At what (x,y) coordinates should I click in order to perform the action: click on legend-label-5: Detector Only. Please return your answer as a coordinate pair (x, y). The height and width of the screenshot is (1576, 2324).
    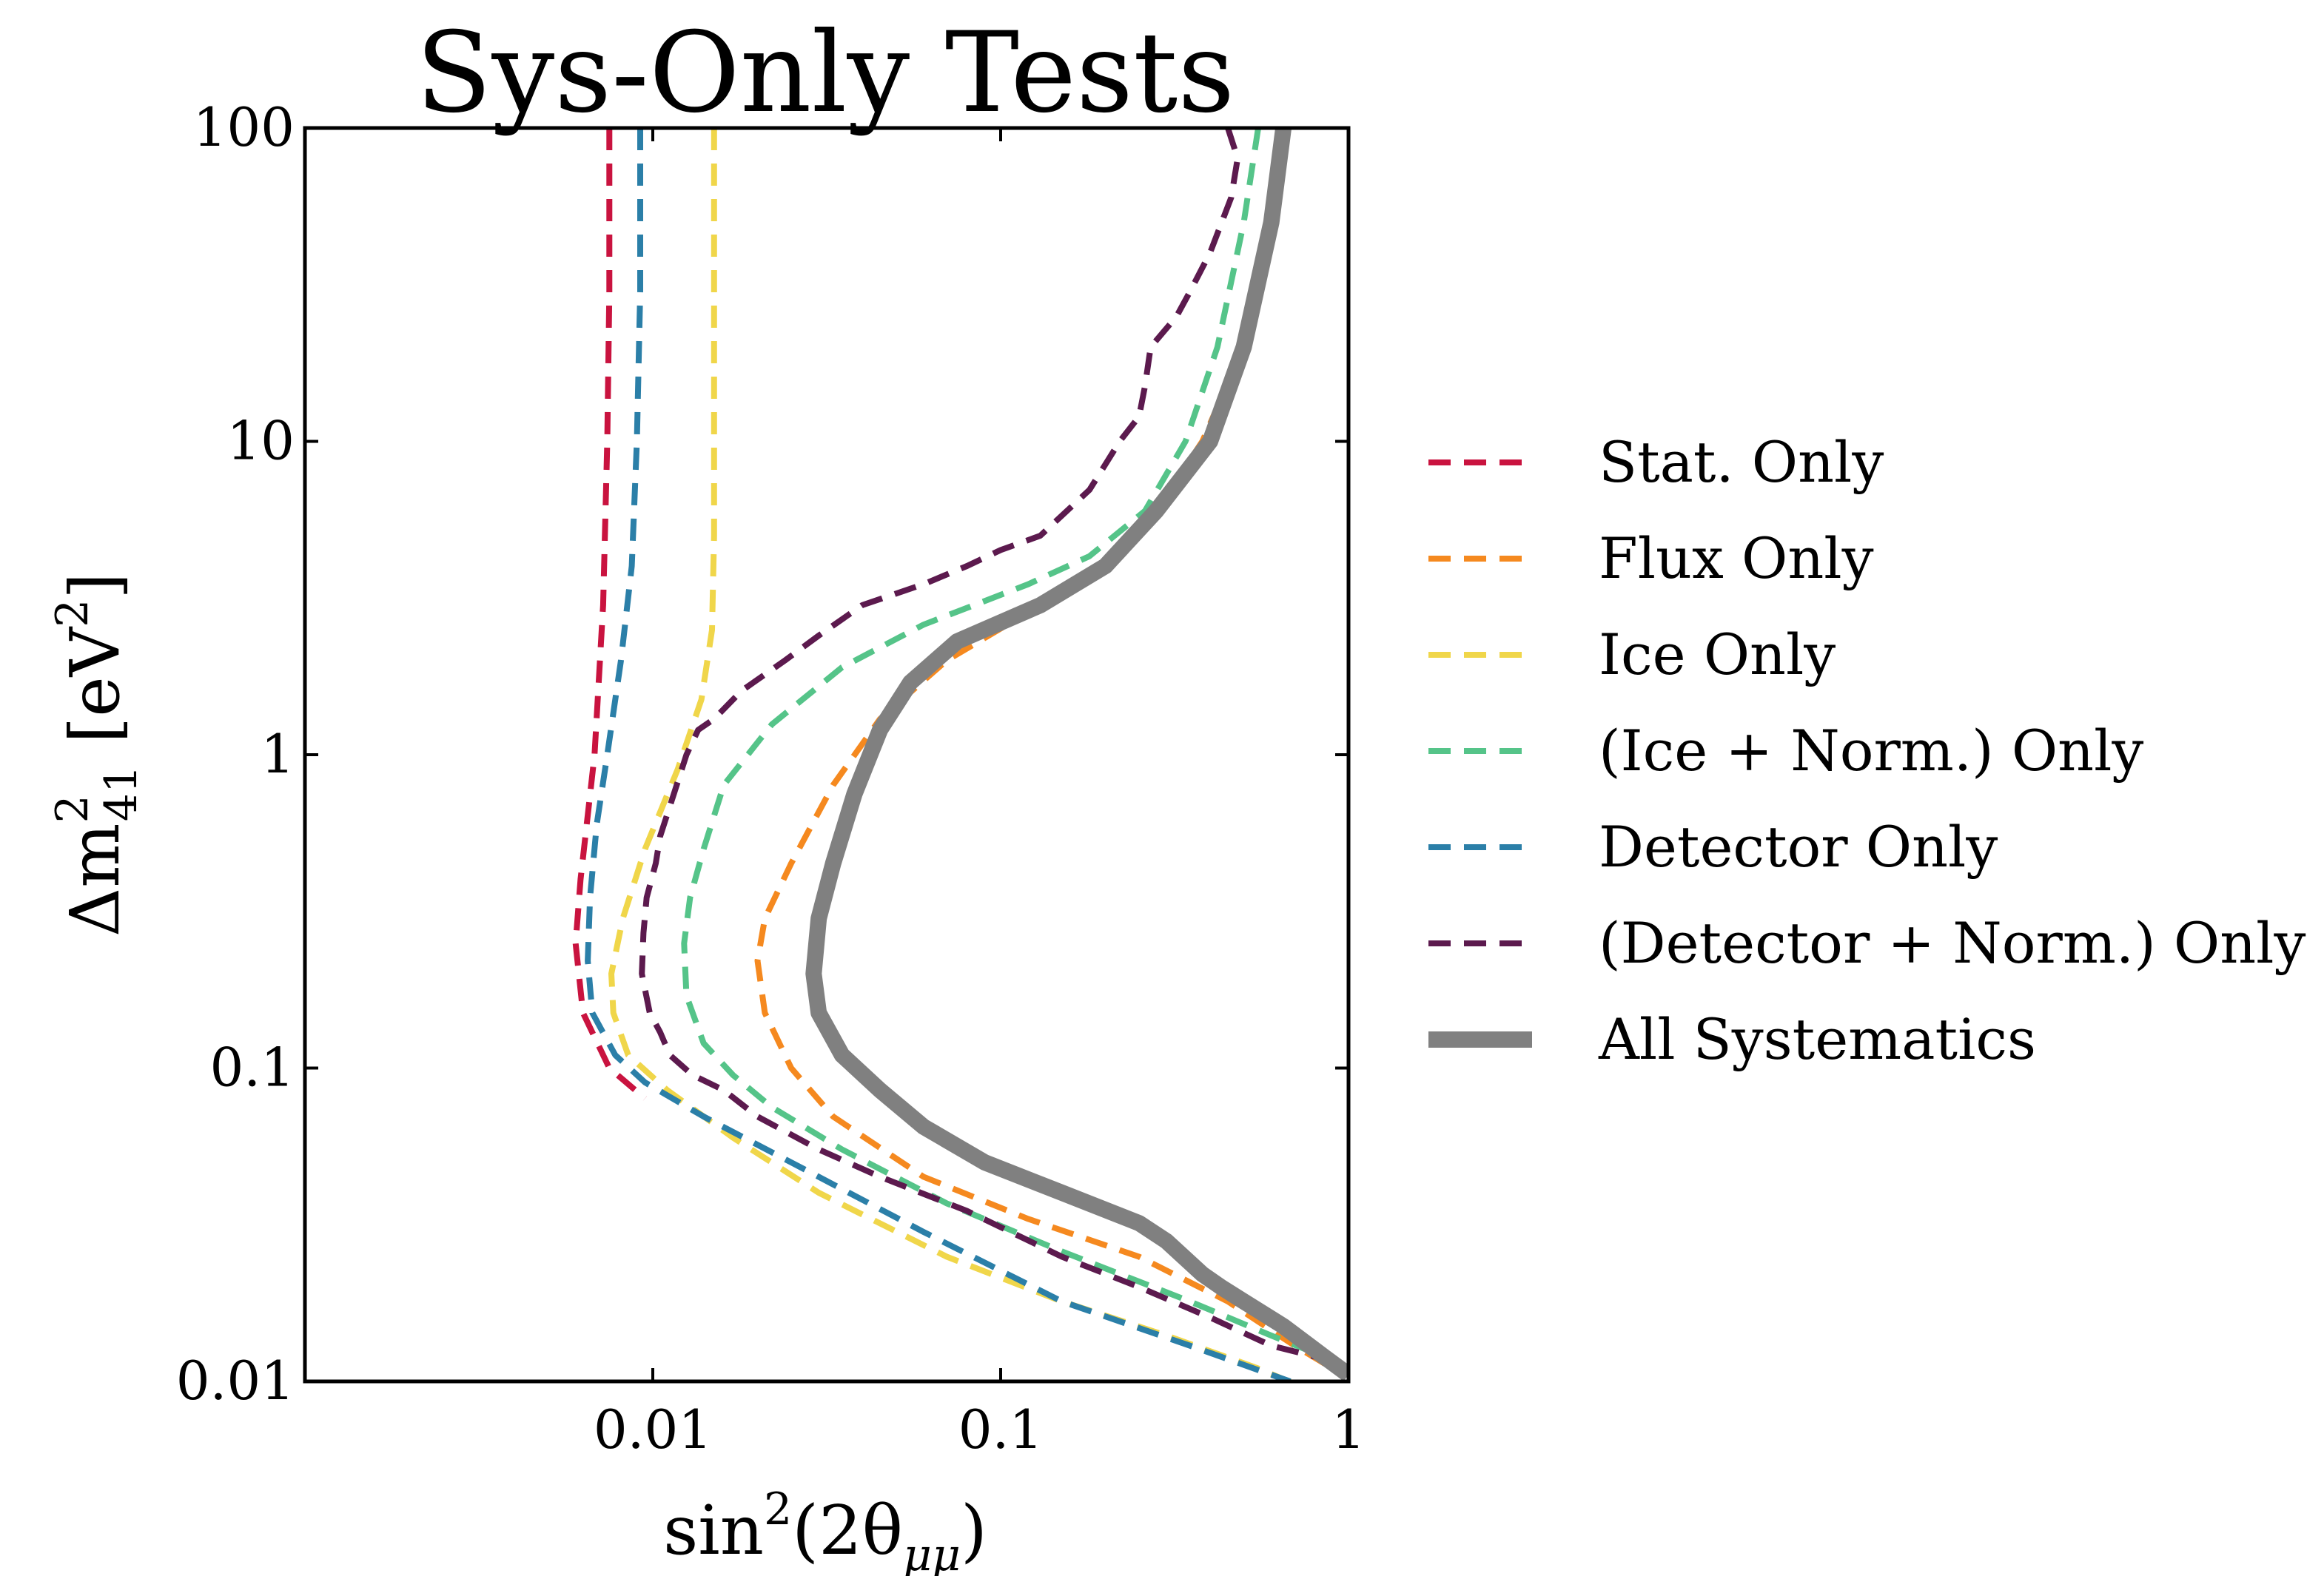
    Looking at the image, I should click on (1798, 847).